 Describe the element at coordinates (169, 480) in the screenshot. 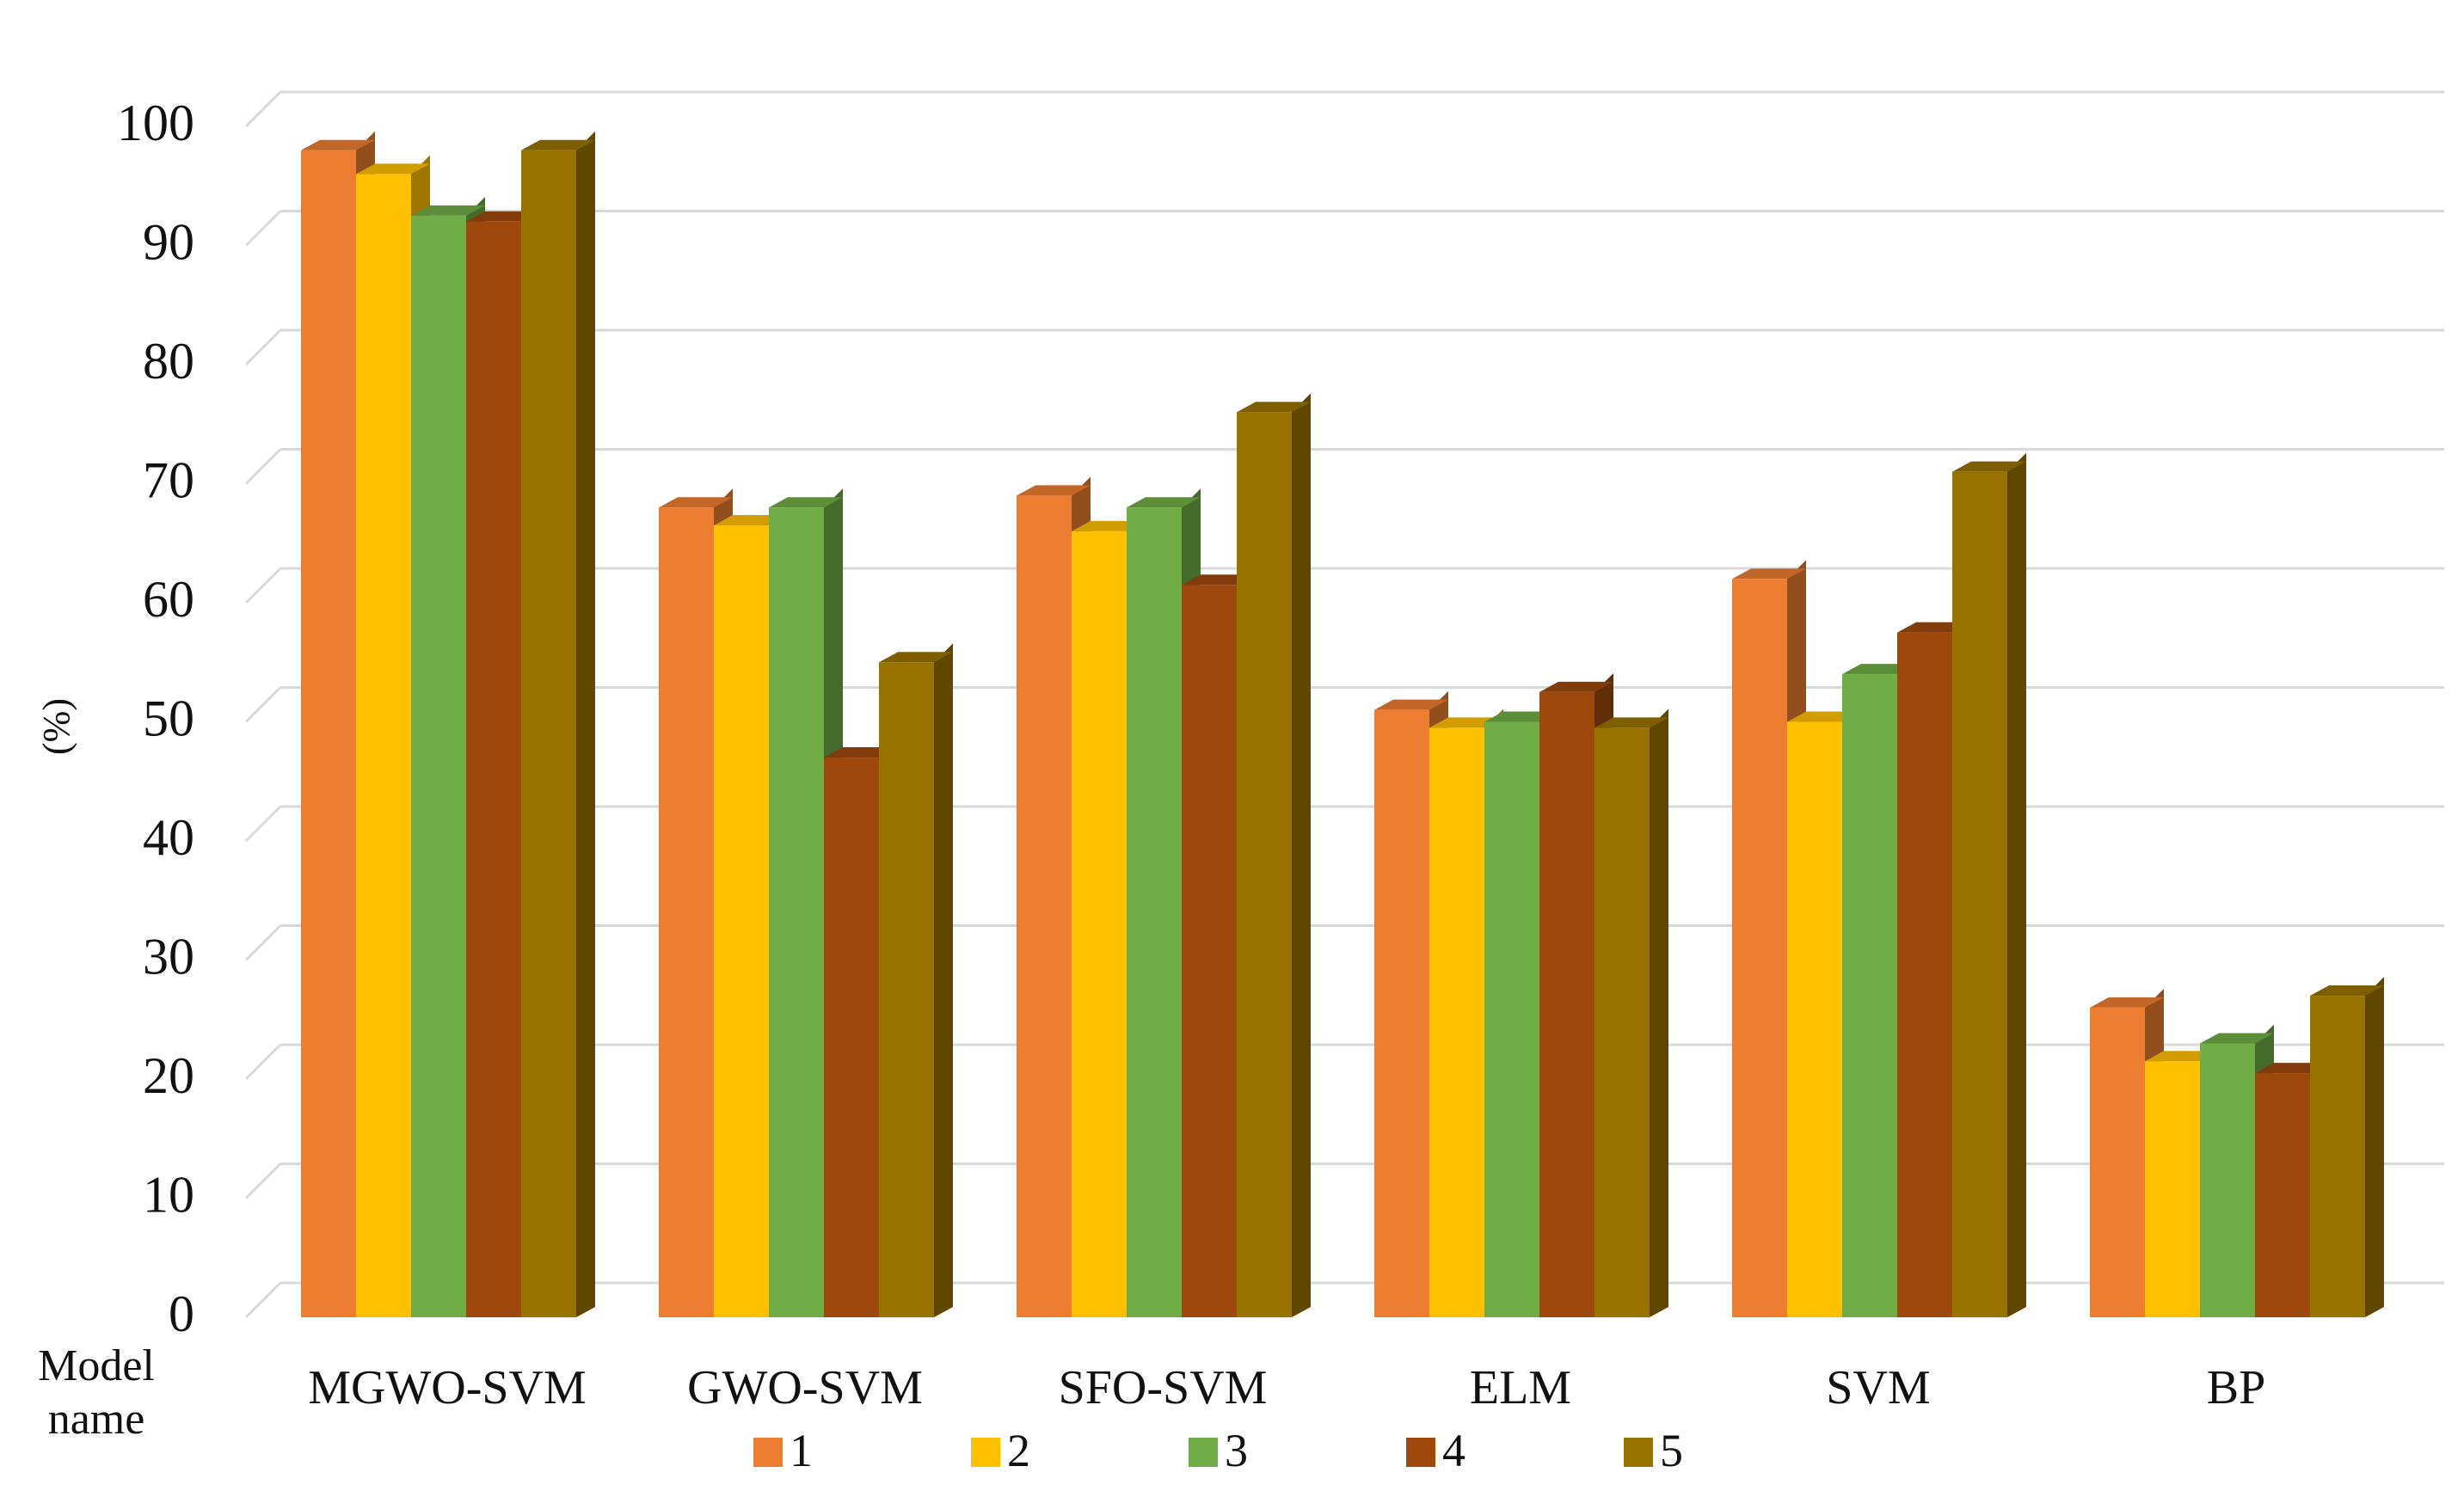

I see `y-tick-label: 70` at that location.